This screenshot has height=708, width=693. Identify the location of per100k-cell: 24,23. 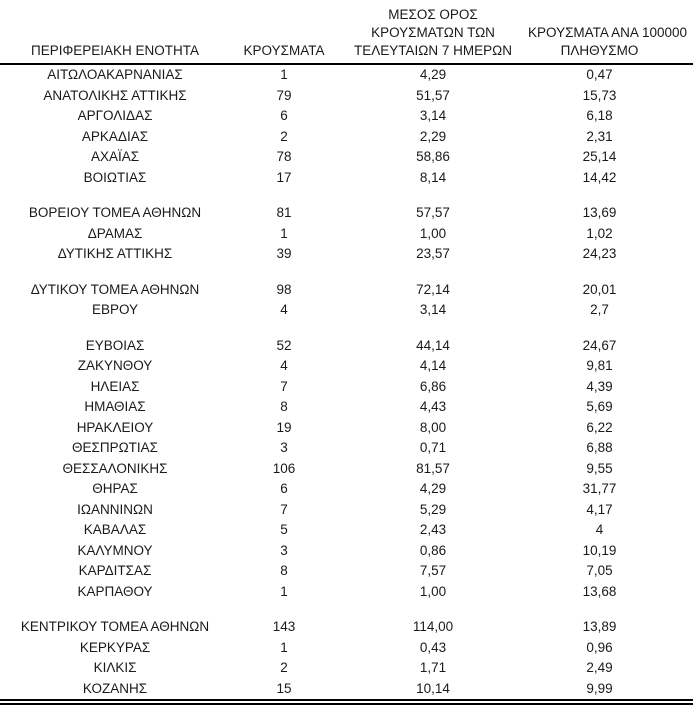
(599, 253).